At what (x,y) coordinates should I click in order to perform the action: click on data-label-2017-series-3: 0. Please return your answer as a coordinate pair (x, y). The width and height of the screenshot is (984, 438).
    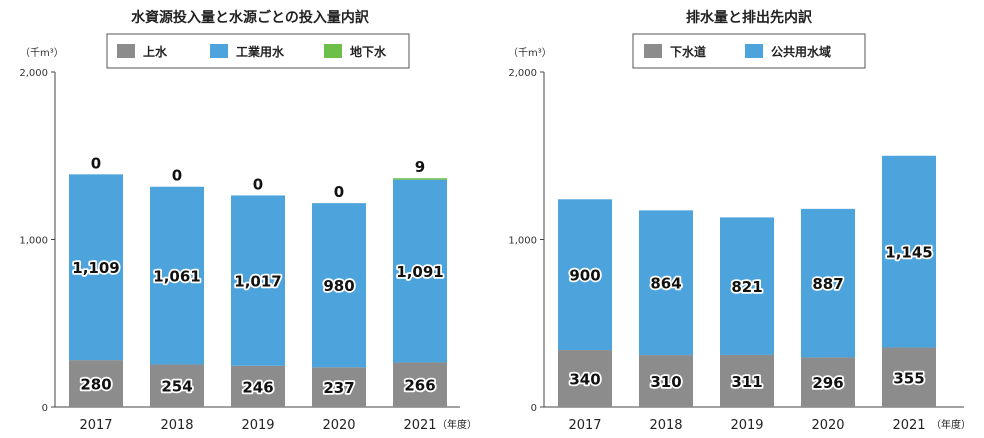
    Looking at the image, I should click on (96, 163).